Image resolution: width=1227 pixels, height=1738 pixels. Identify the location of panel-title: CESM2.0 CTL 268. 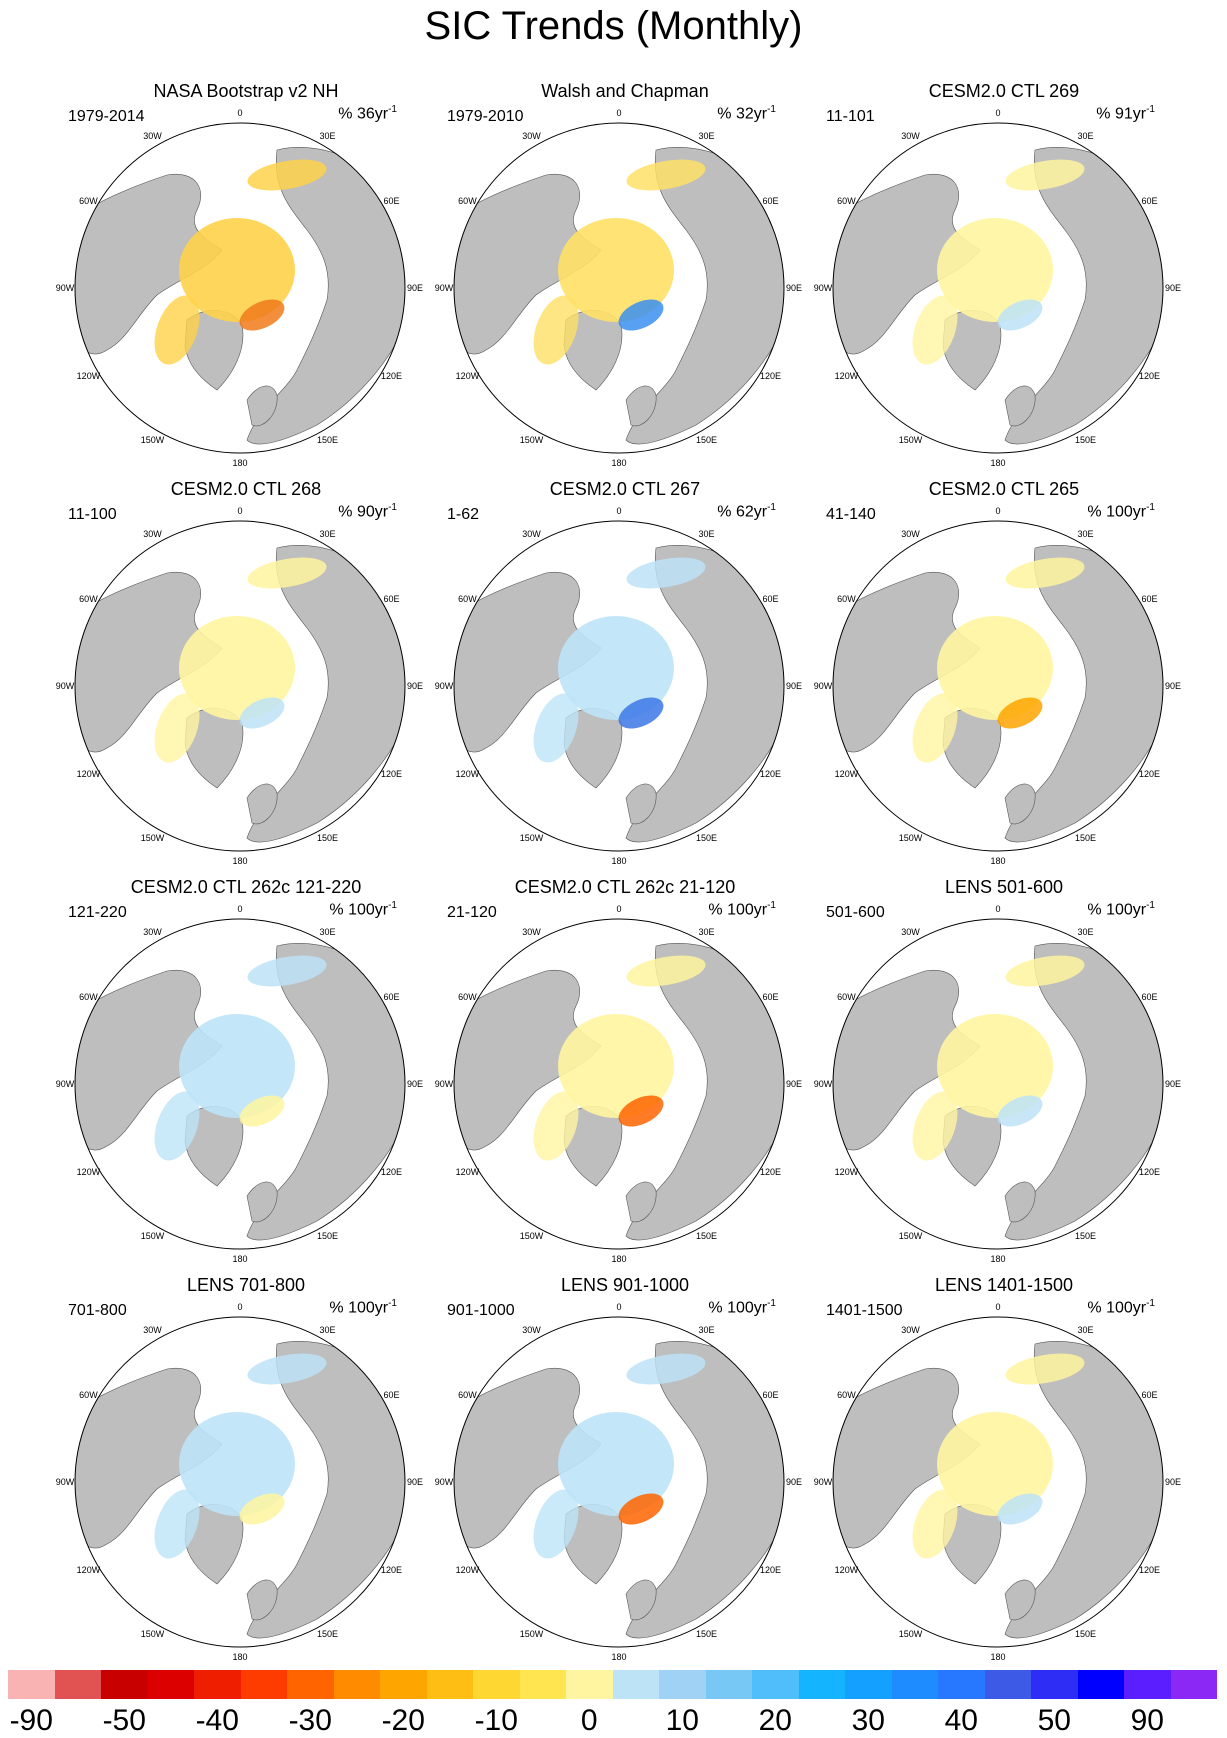
(246, 489).